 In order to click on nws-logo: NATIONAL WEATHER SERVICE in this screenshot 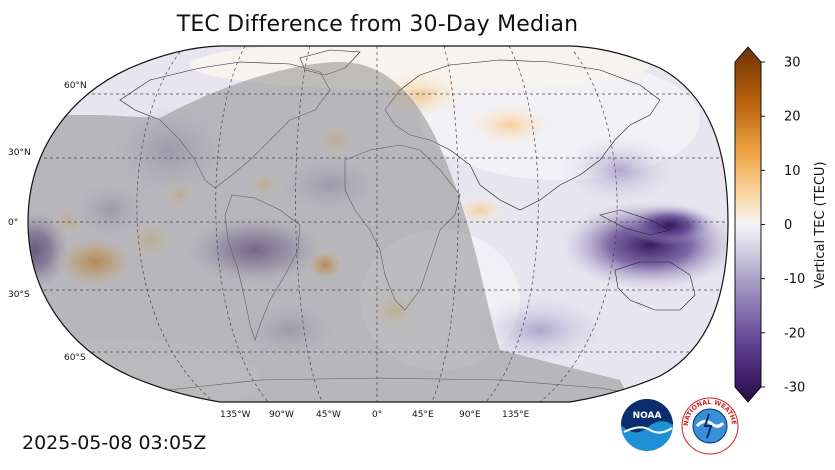, I will do `click(709, 425)`.